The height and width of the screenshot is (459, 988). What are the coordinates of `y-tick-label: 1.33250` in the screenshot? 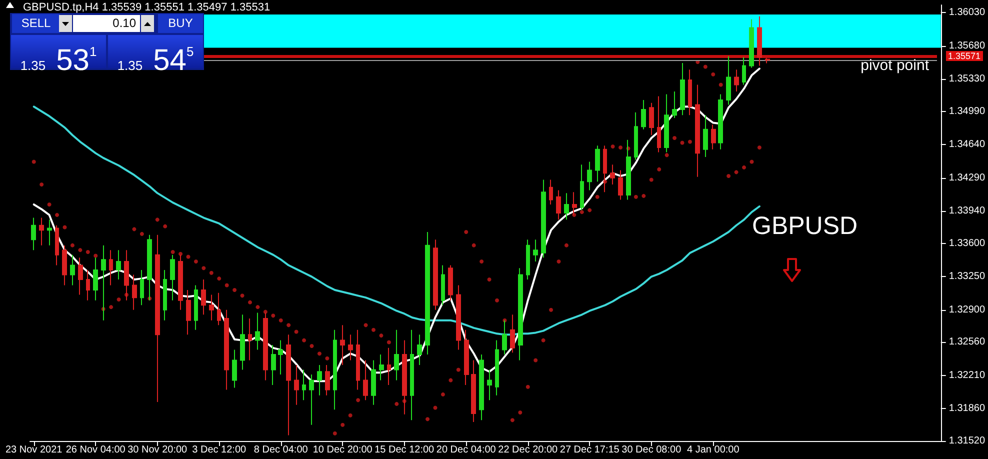 It's located at (967, 276).